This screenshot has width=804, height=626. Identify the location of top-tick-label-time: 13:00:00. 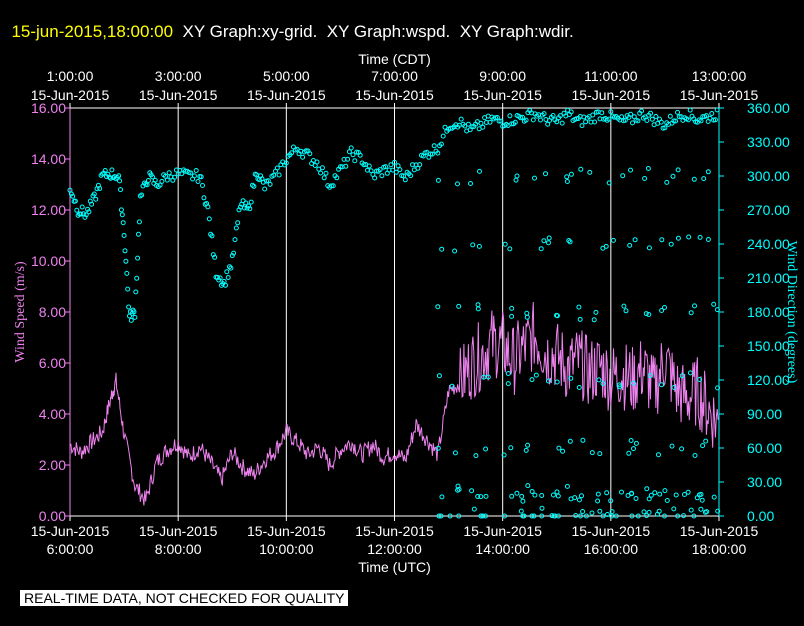
(719, 76).